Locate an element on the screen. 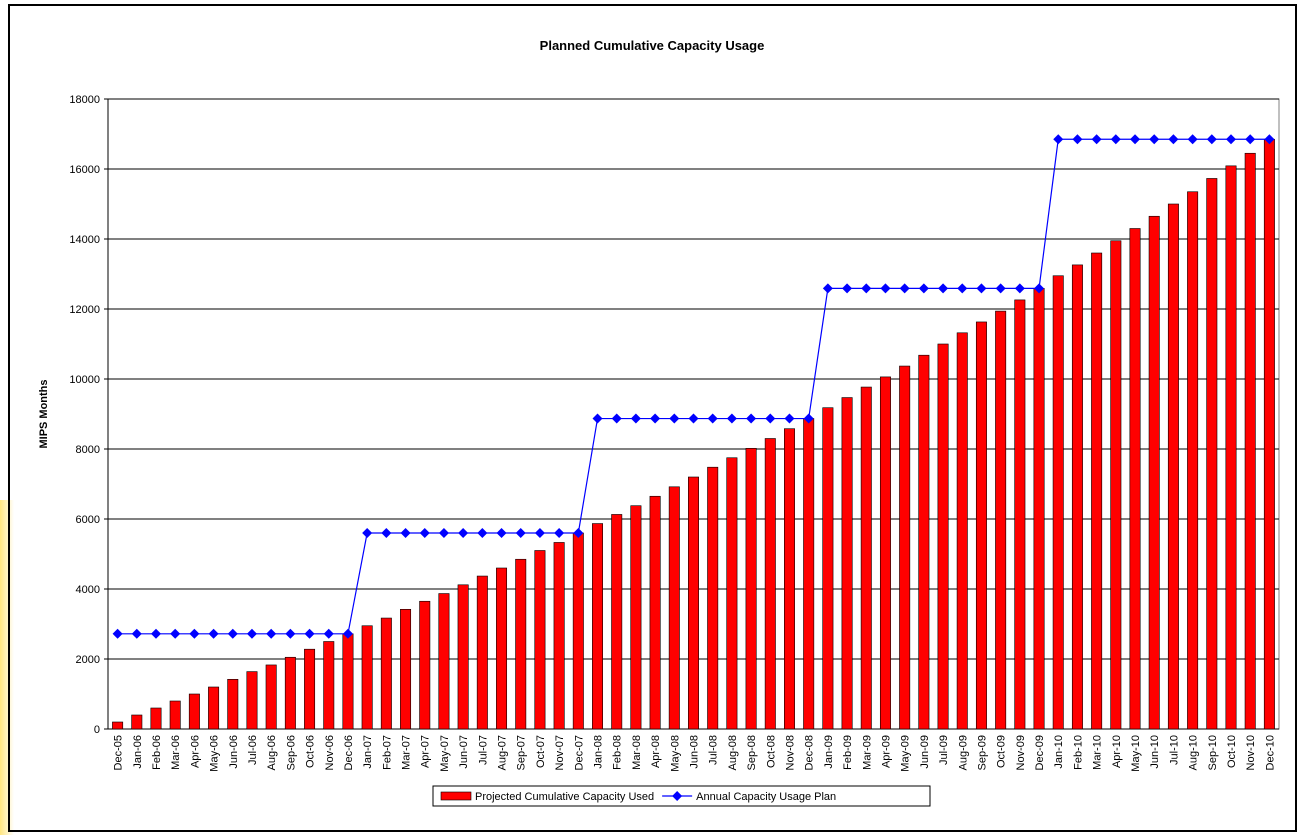 This screenshot has width=1302, height=835. y-tick-label: 12000 is located at coordinates (84, 310).